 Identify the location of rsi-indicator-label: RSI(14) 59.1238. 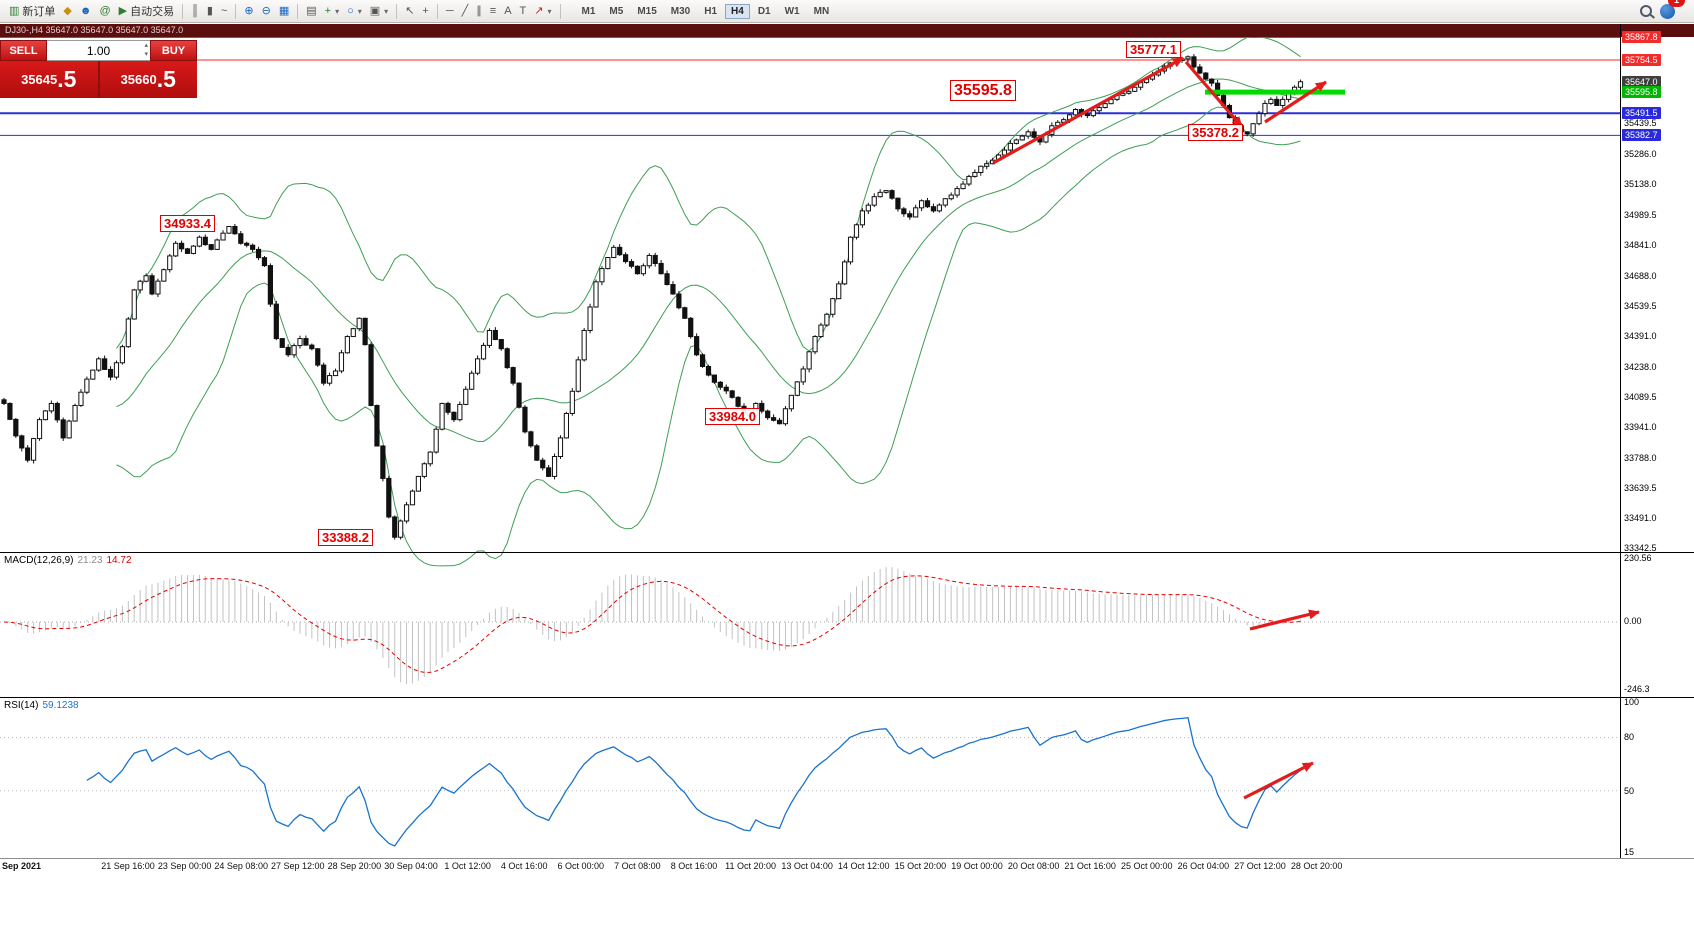
(41, 705).